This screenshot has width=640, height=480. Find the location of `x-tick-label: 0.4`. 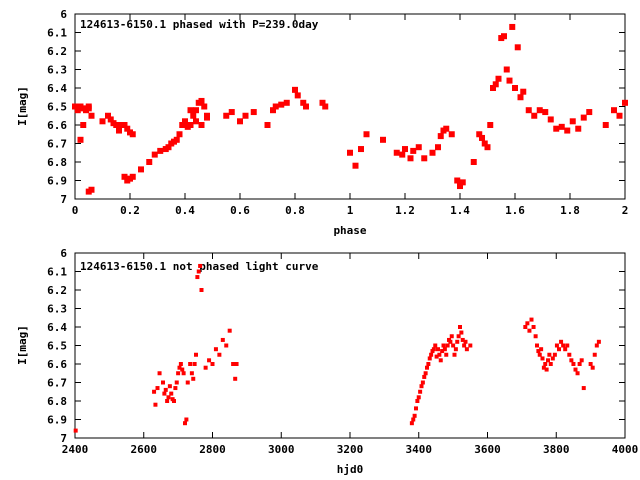

x-tick-label: 0.4 is located at coordinates (185, 210).